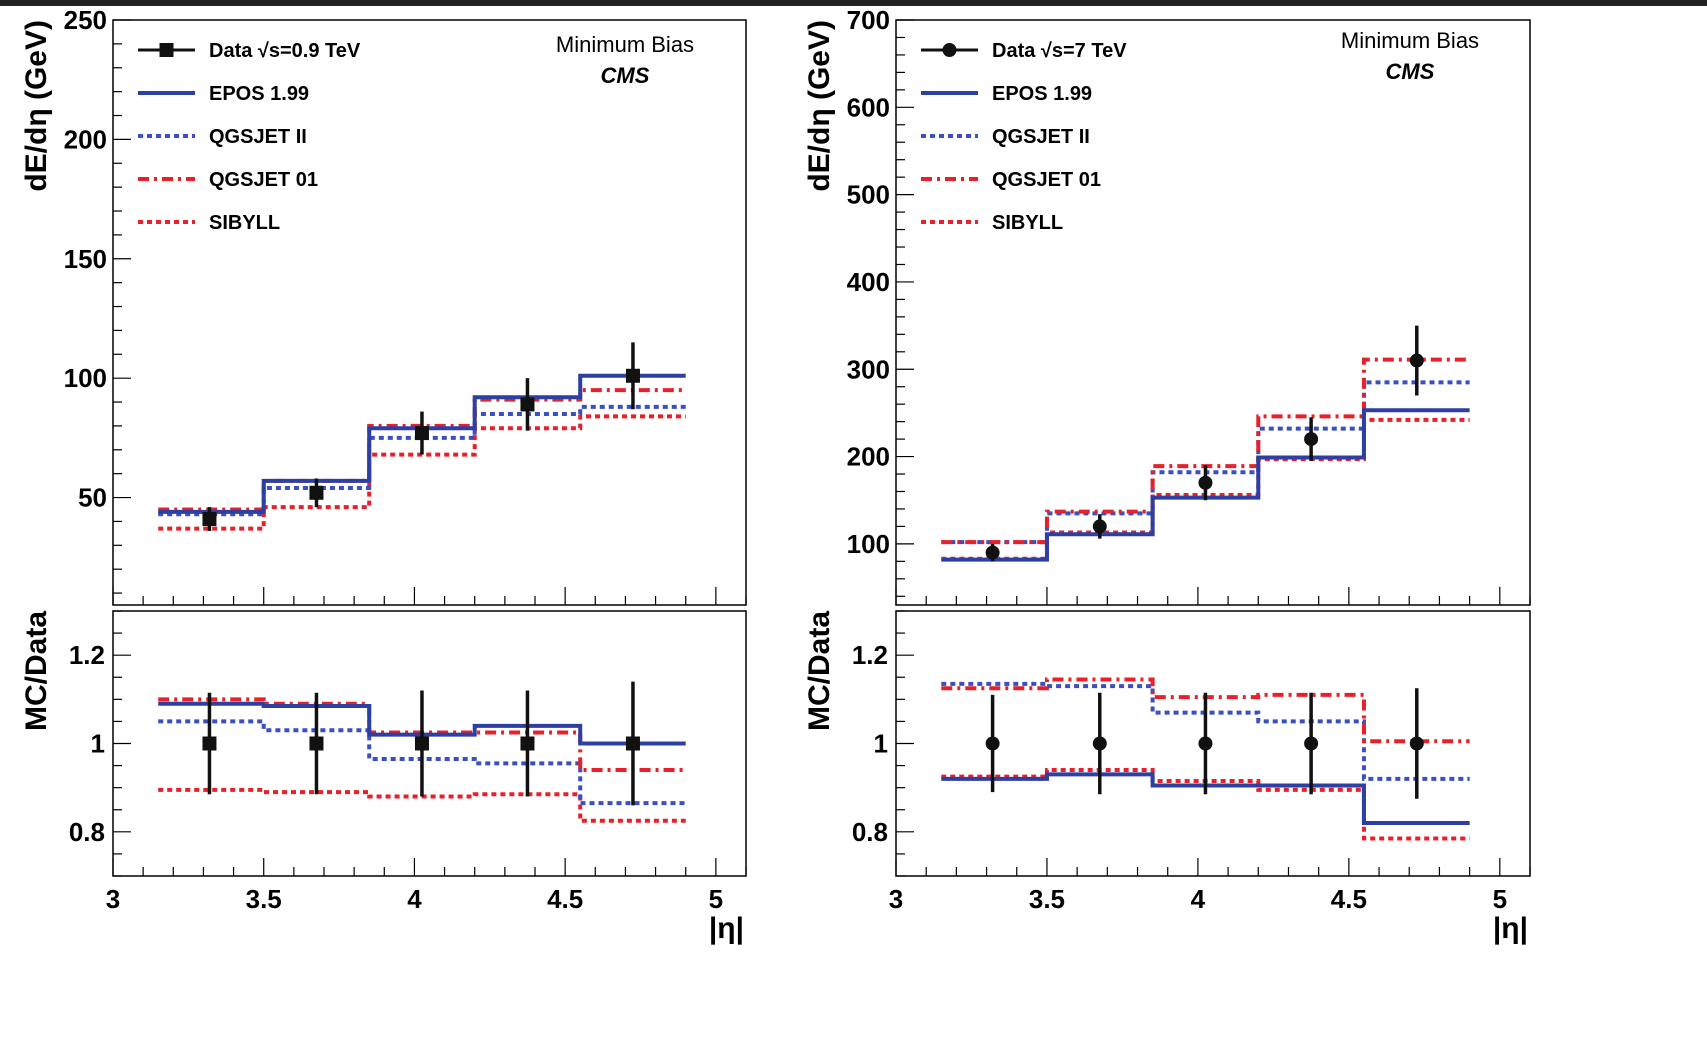 Image resolution: width=1707 pixels, height=1043 pixels. What do you see at coordinates (625, 44) in the screenshot?
I see `left-annotation: Minimum Bias` at bounding box center [625, 44].